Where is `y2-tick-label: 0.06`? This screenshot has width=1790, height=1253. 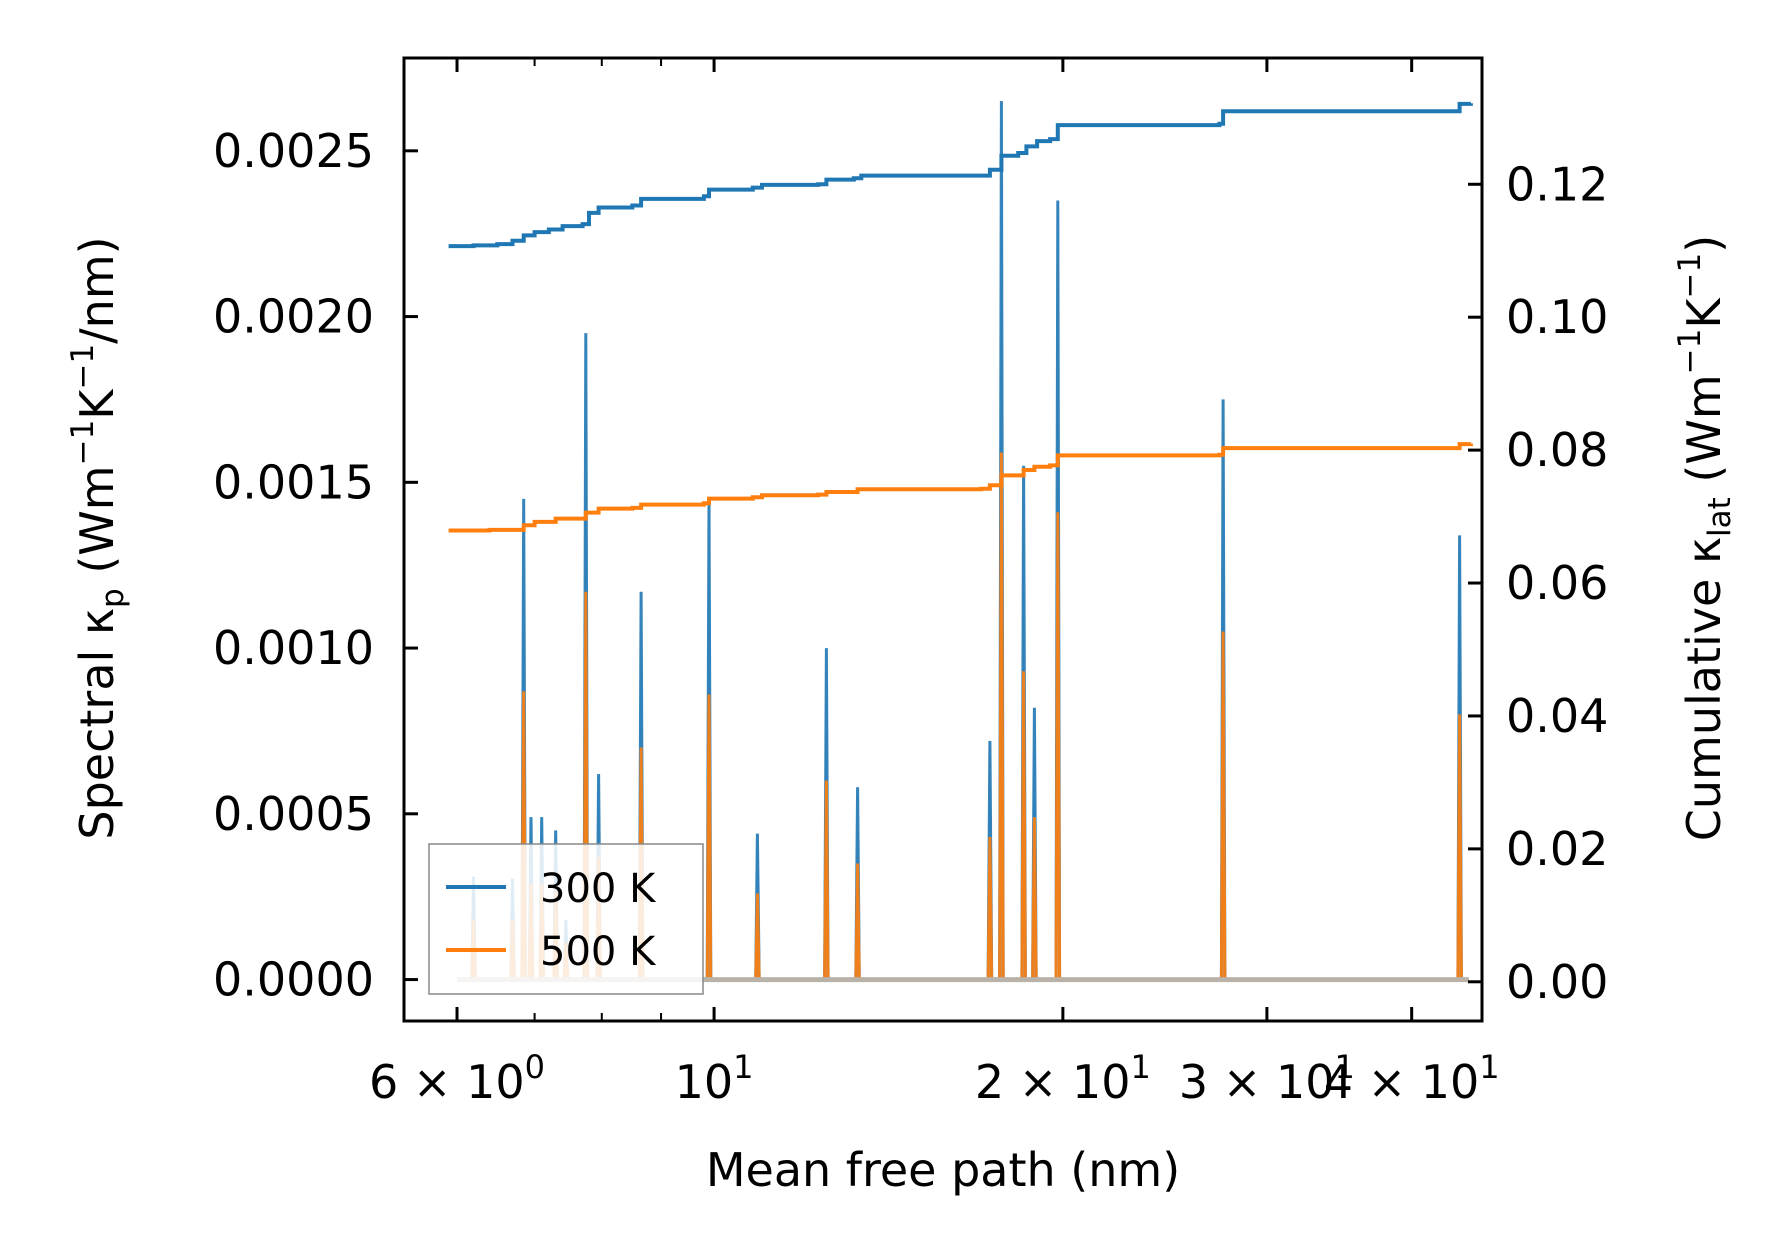 y2-tick-label: 0.06 is located at coordinates (1557, 583).